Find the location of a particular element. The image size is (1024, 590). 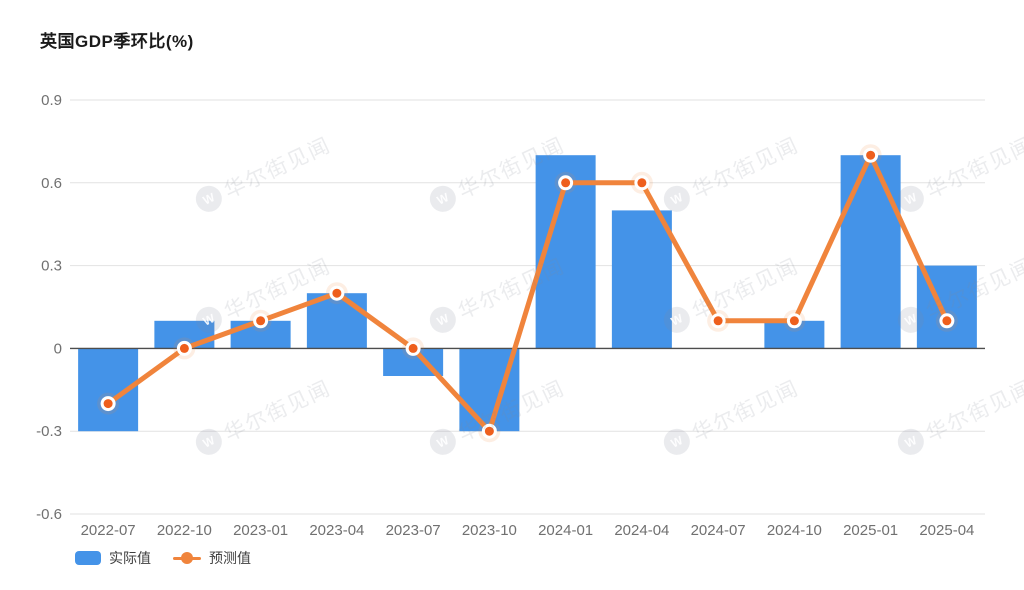

legend: 实际值 预测值 is located at coordinates (163, 558).